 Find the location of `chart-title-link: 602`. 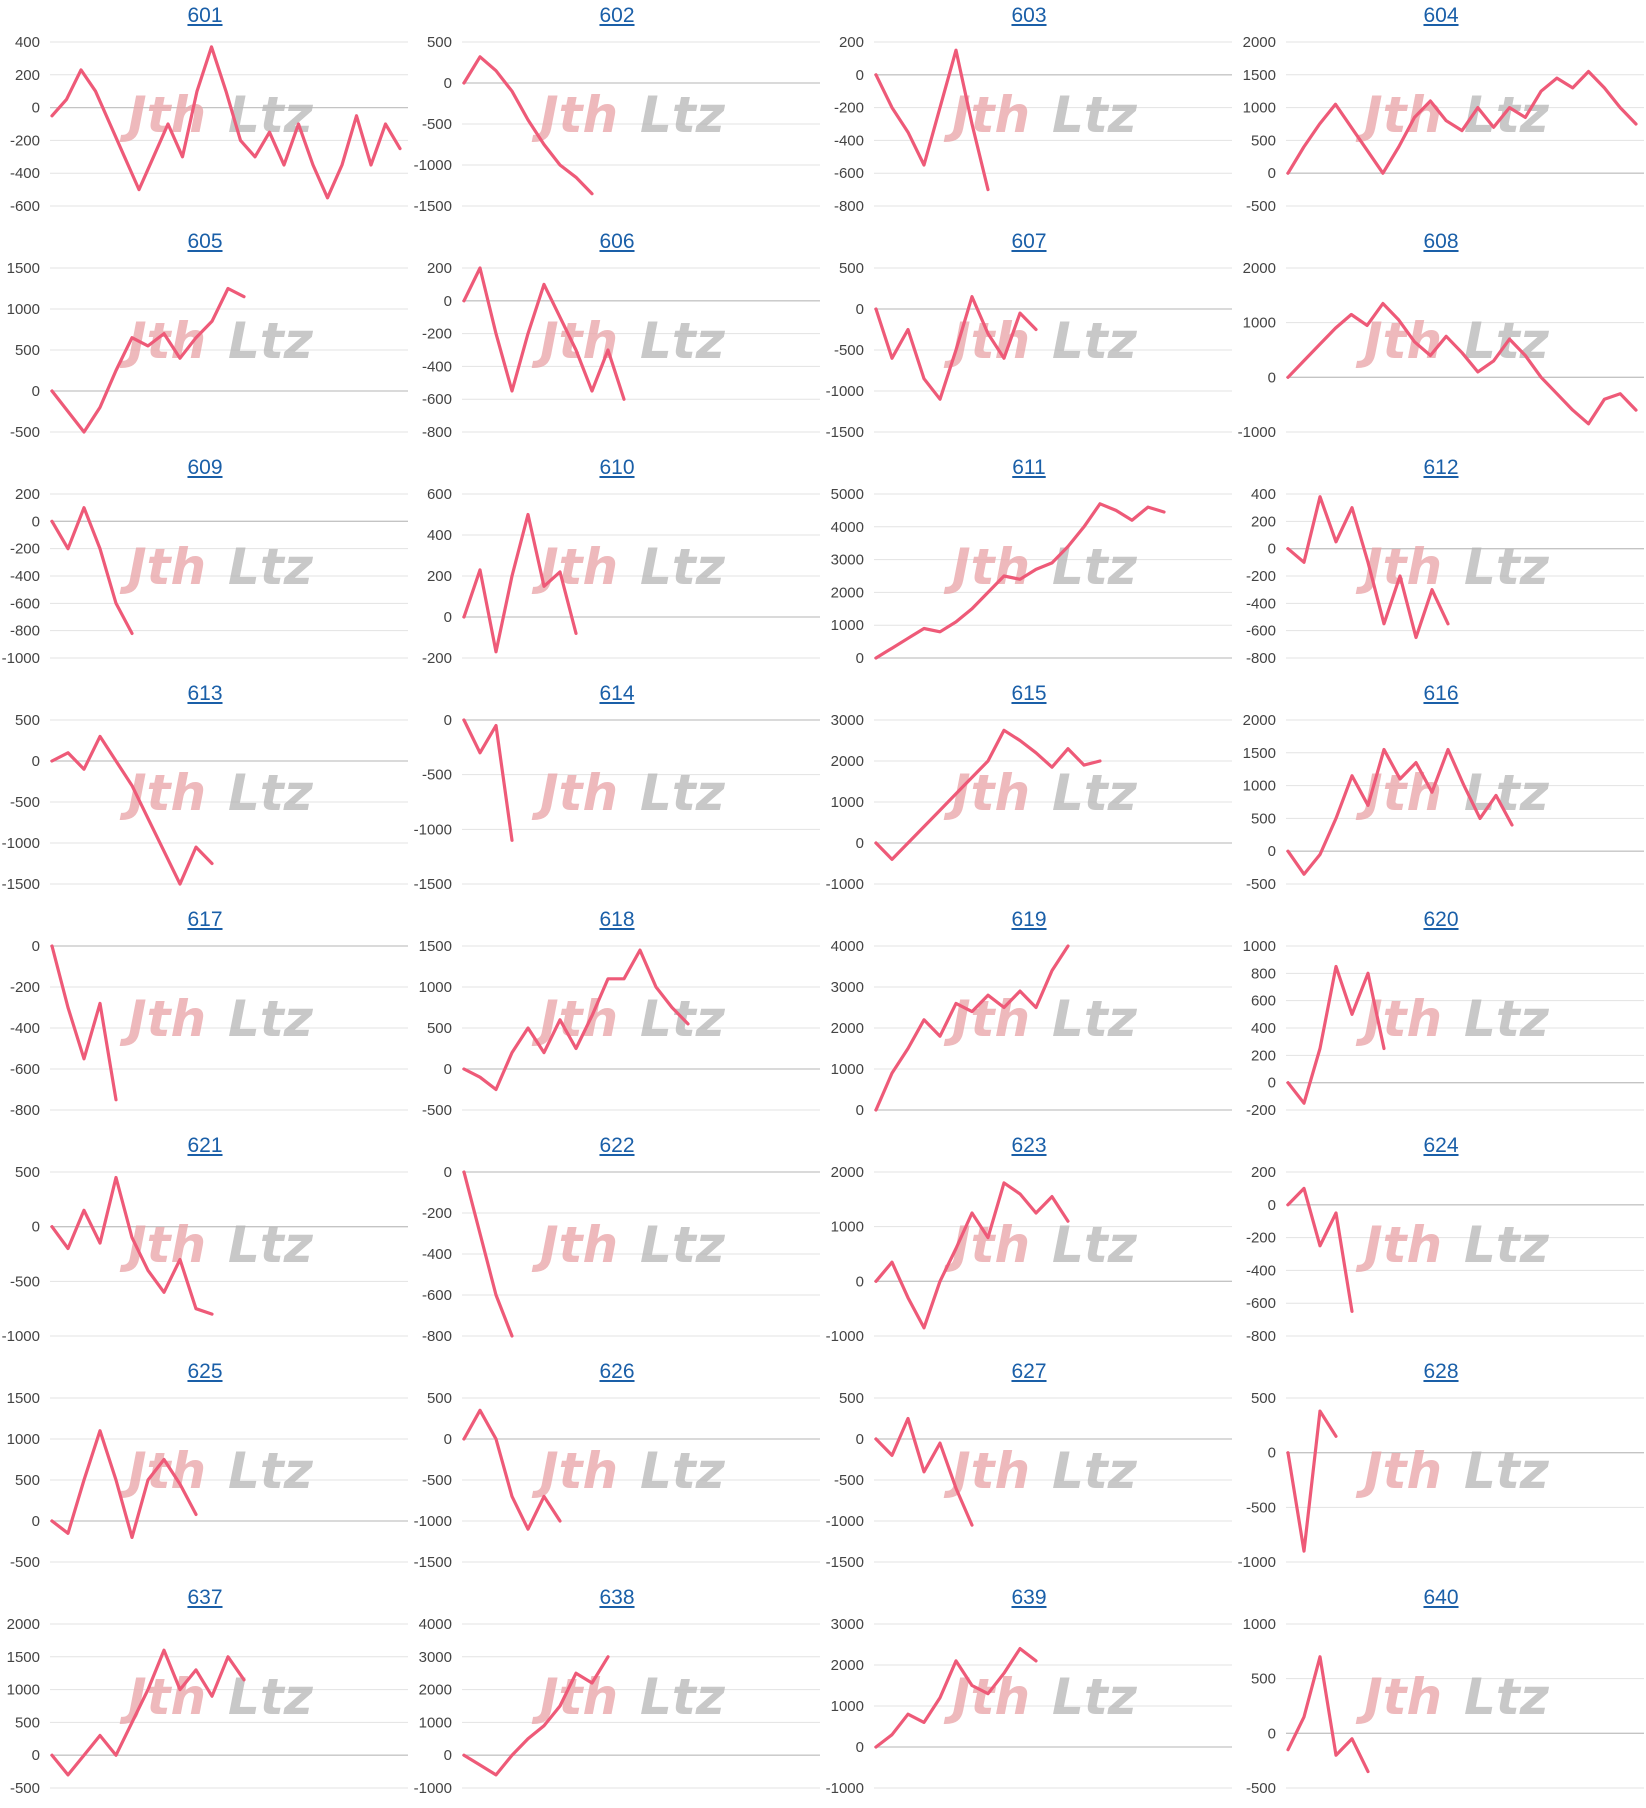

chart-title-link: 602 is located at coordinates (617, 15).